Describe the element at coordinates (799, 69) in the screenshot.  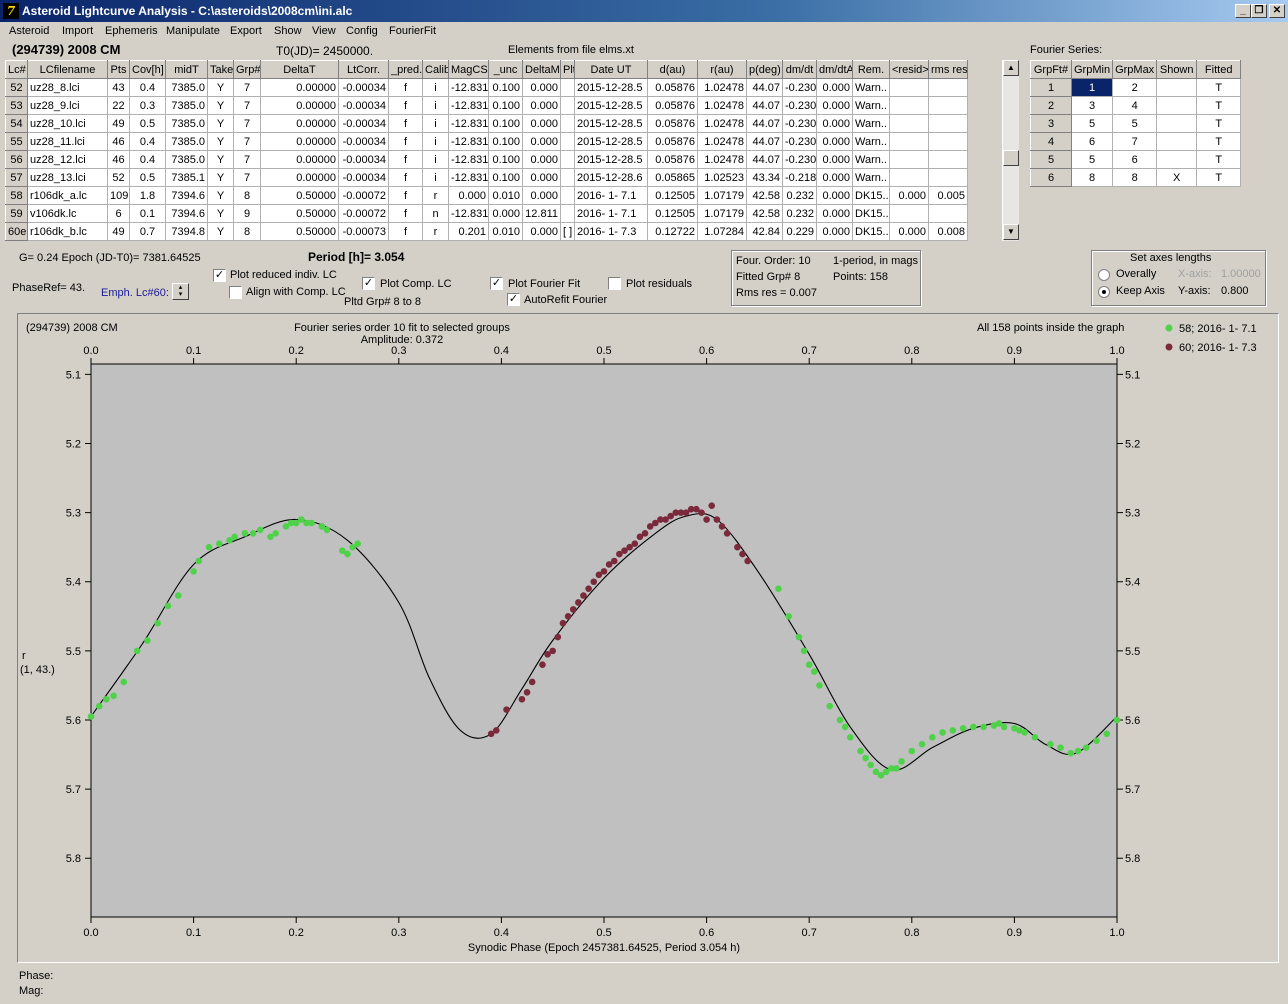
I see `column-header: dm/dt` at that location.